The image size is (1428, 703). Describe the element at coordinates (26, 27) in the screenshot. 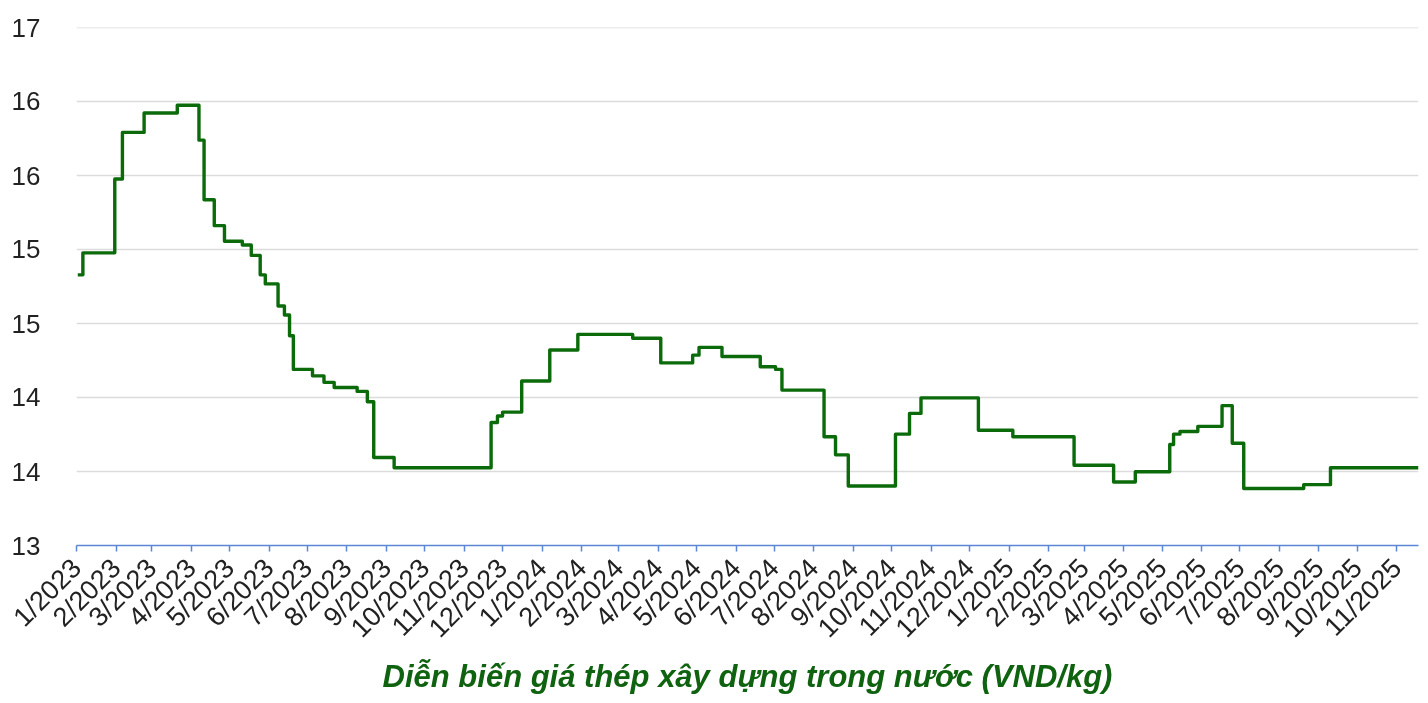

I see `y-tick-label: 17` at that location.